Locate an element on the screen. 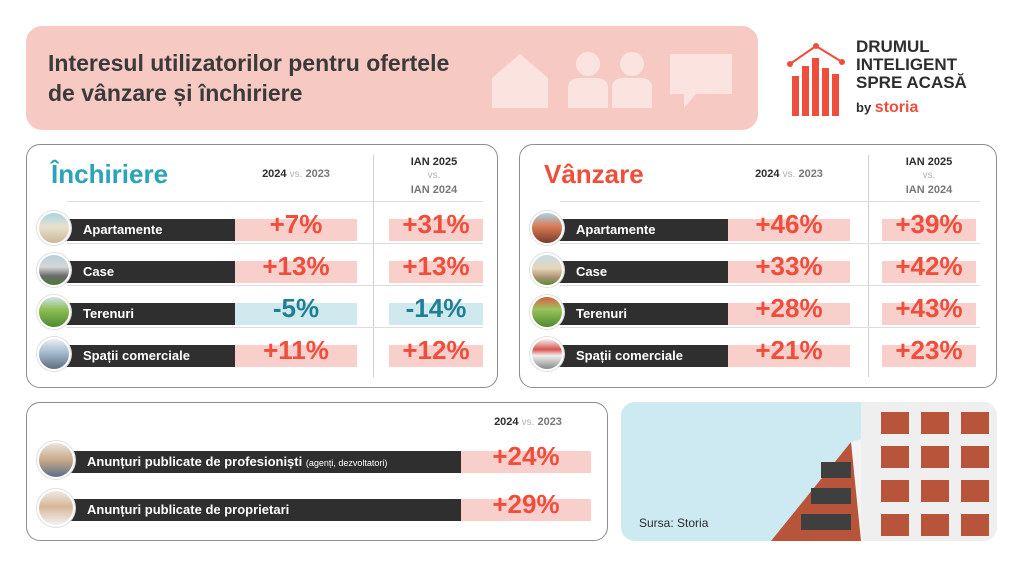 This screenshot has height=568, width=1024. logo: DRUMUL INTELIGENT SPRE ACASĂ by storia is located at coordinates (891, 80).